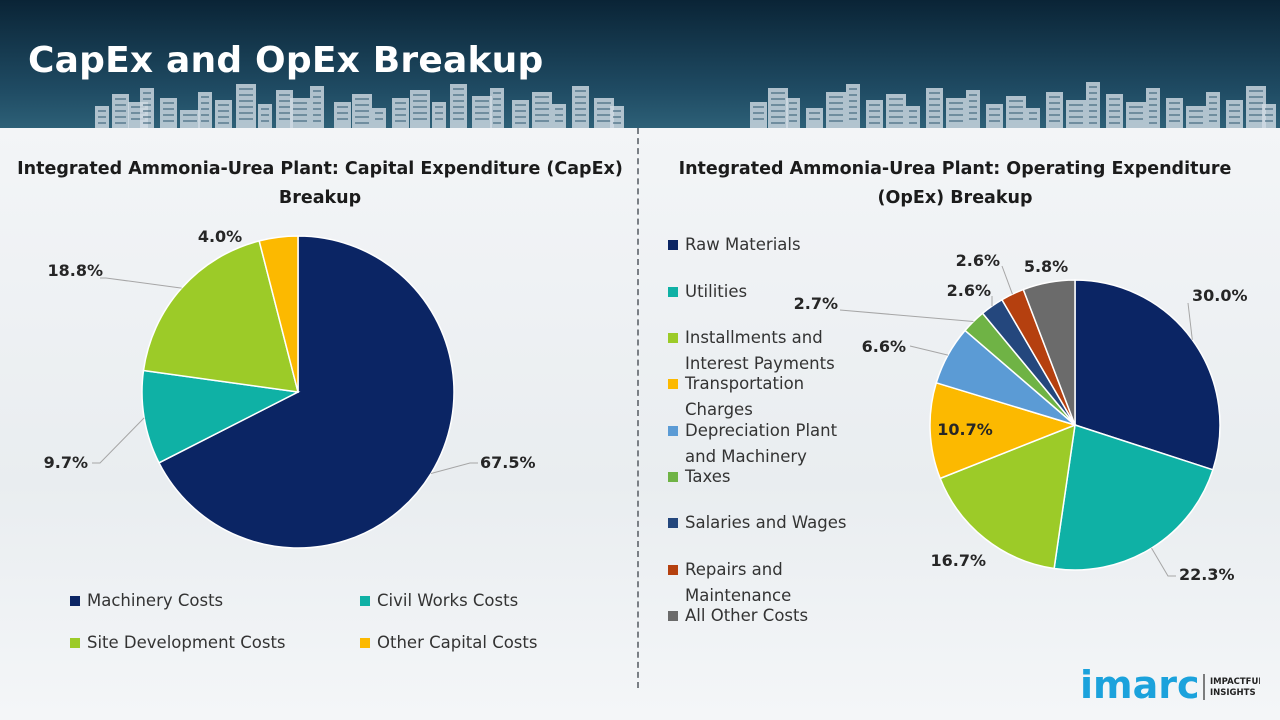 The image size is (1280, 720). Describe the element at coordinates (729, 583) in the screenshot. I see `opex-legend-item: Repairs and Maintenance` at that location.